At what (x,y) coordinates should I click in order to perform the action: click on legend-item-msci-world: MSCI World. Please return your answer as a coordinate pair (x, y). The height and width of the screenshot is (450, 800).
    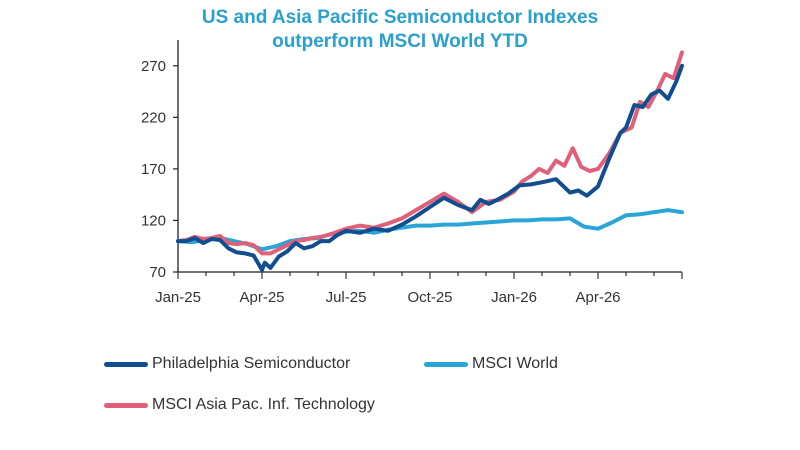
    Looking at the image, I should click on (491, 364).